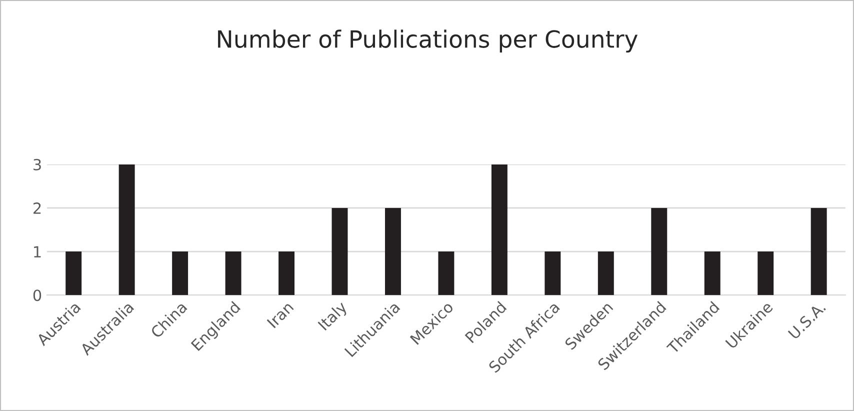  I want to click on y-tick-label: 2, so click(37, 208).